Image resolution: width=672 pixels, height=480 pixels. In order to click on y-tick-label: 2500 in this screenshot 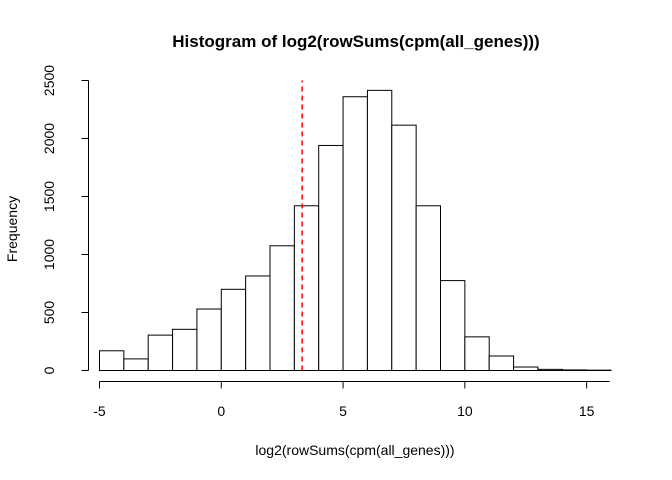, I will do `click(49, 80)`.